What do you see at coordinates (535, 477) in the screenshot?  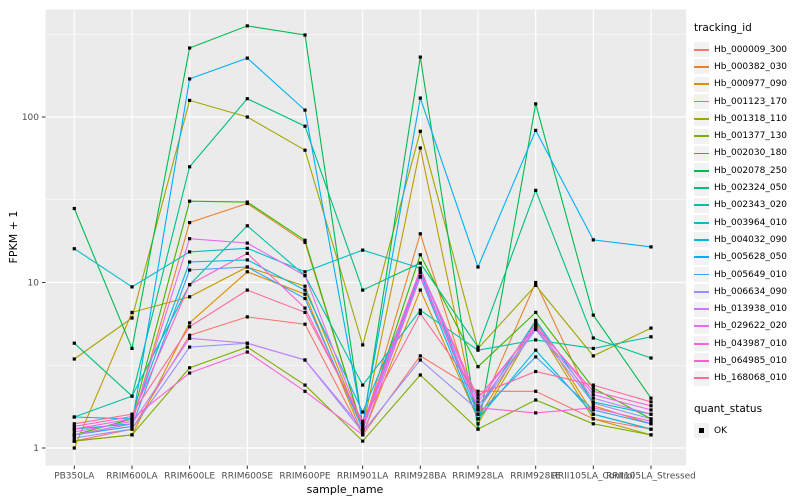 I see `x-tick-label: RRIM928LE` at bounding box center [535, 477].